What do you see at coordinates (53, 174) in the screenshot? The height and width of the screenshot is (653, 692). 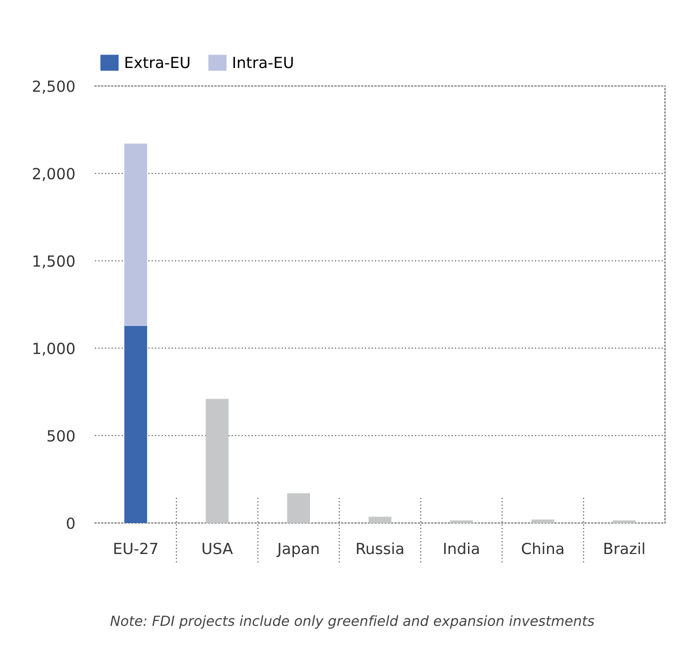 I see `y-tick-label: 2,000` at bounding box center [53, 174].